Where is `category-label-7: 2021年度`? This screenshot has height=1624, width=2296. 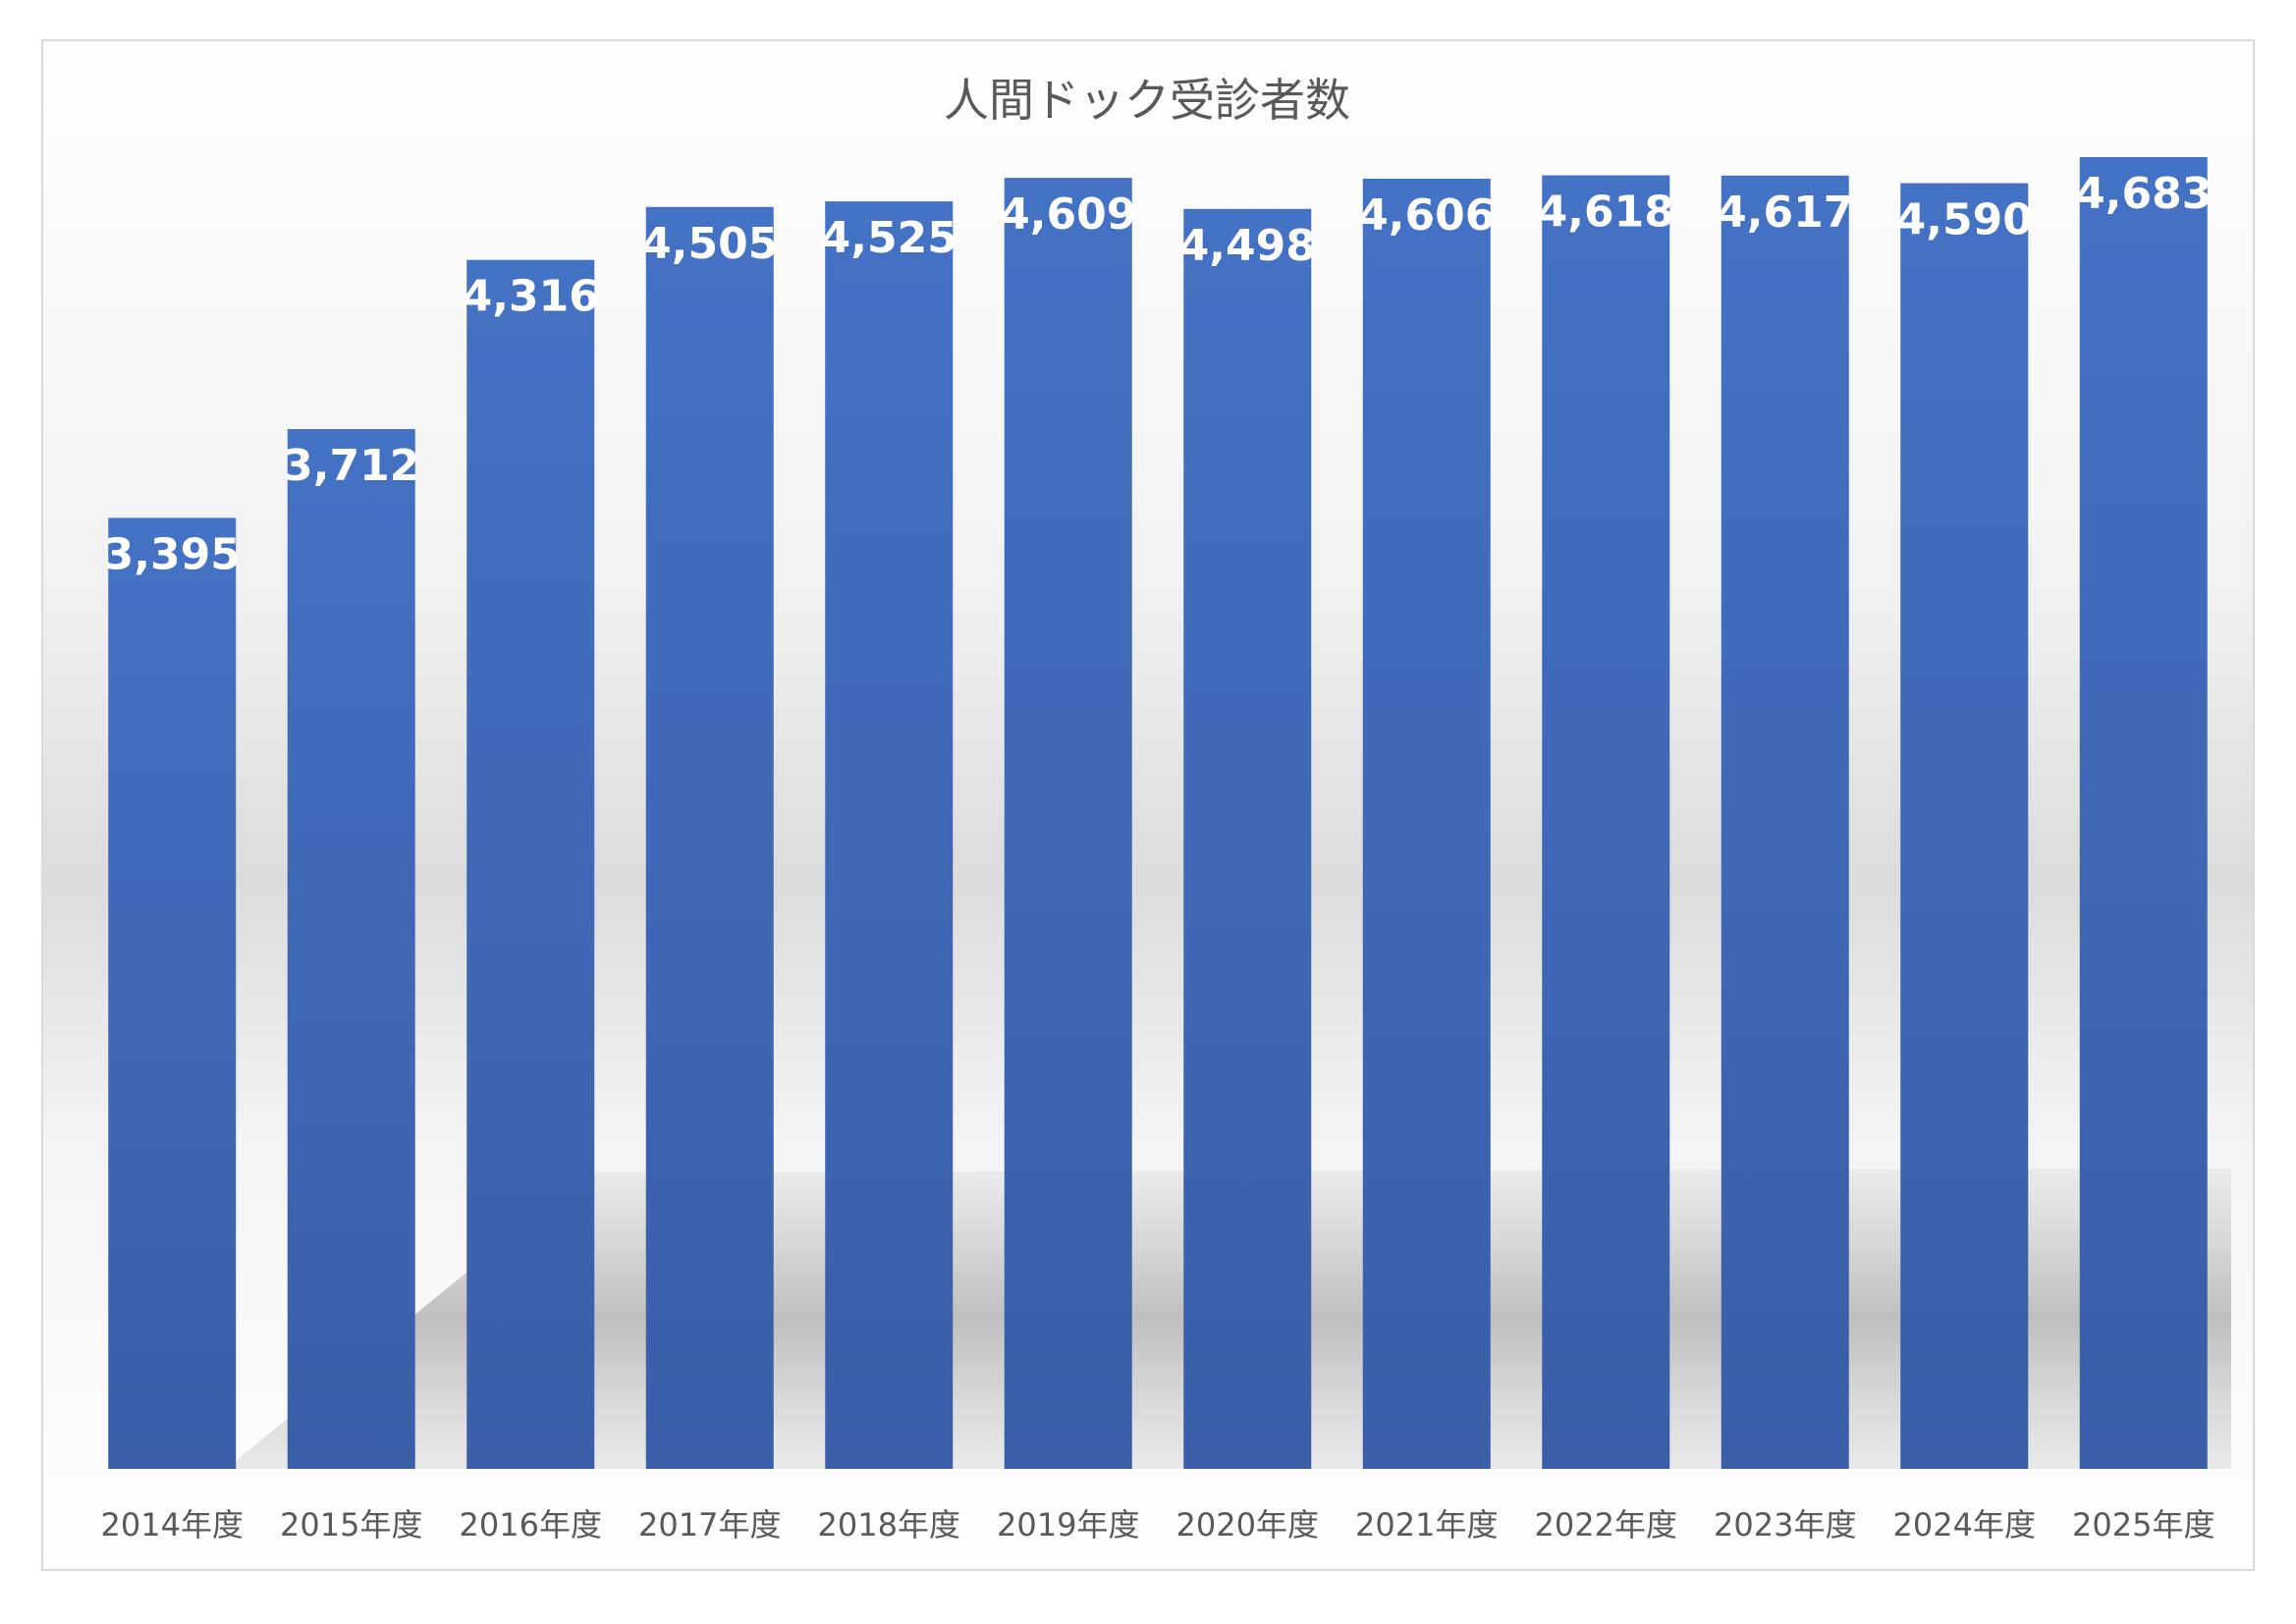 category-label-7: 2021年度 is located at coordinates (1426, 1524).